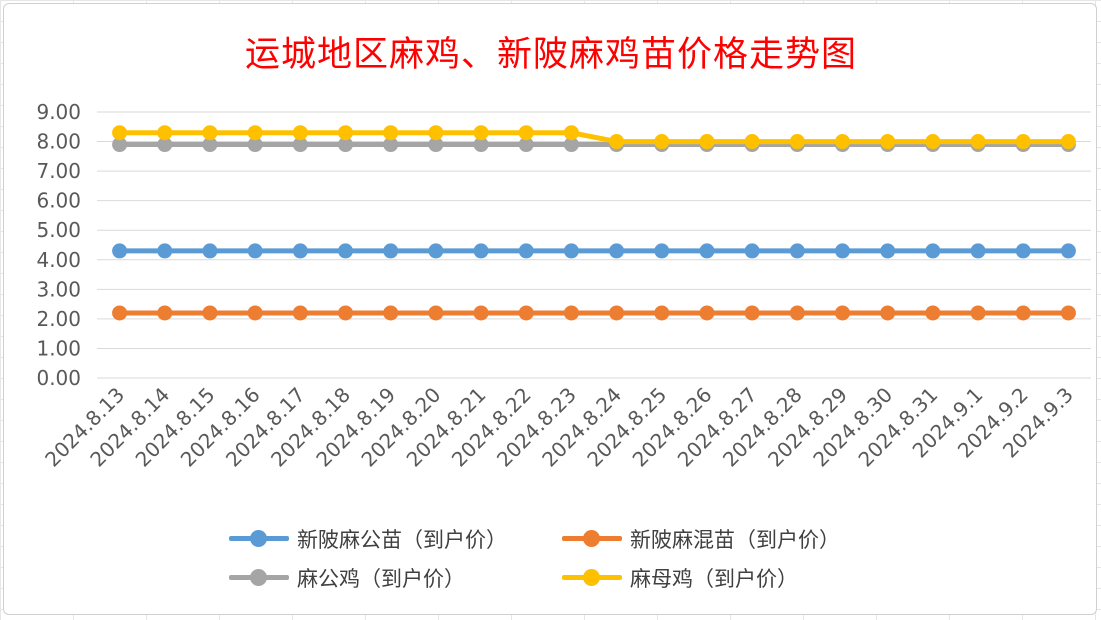  Describe the element at coordinates (58, 112) in the screenshot. I see `y-tick-label: 9.00` at that location.